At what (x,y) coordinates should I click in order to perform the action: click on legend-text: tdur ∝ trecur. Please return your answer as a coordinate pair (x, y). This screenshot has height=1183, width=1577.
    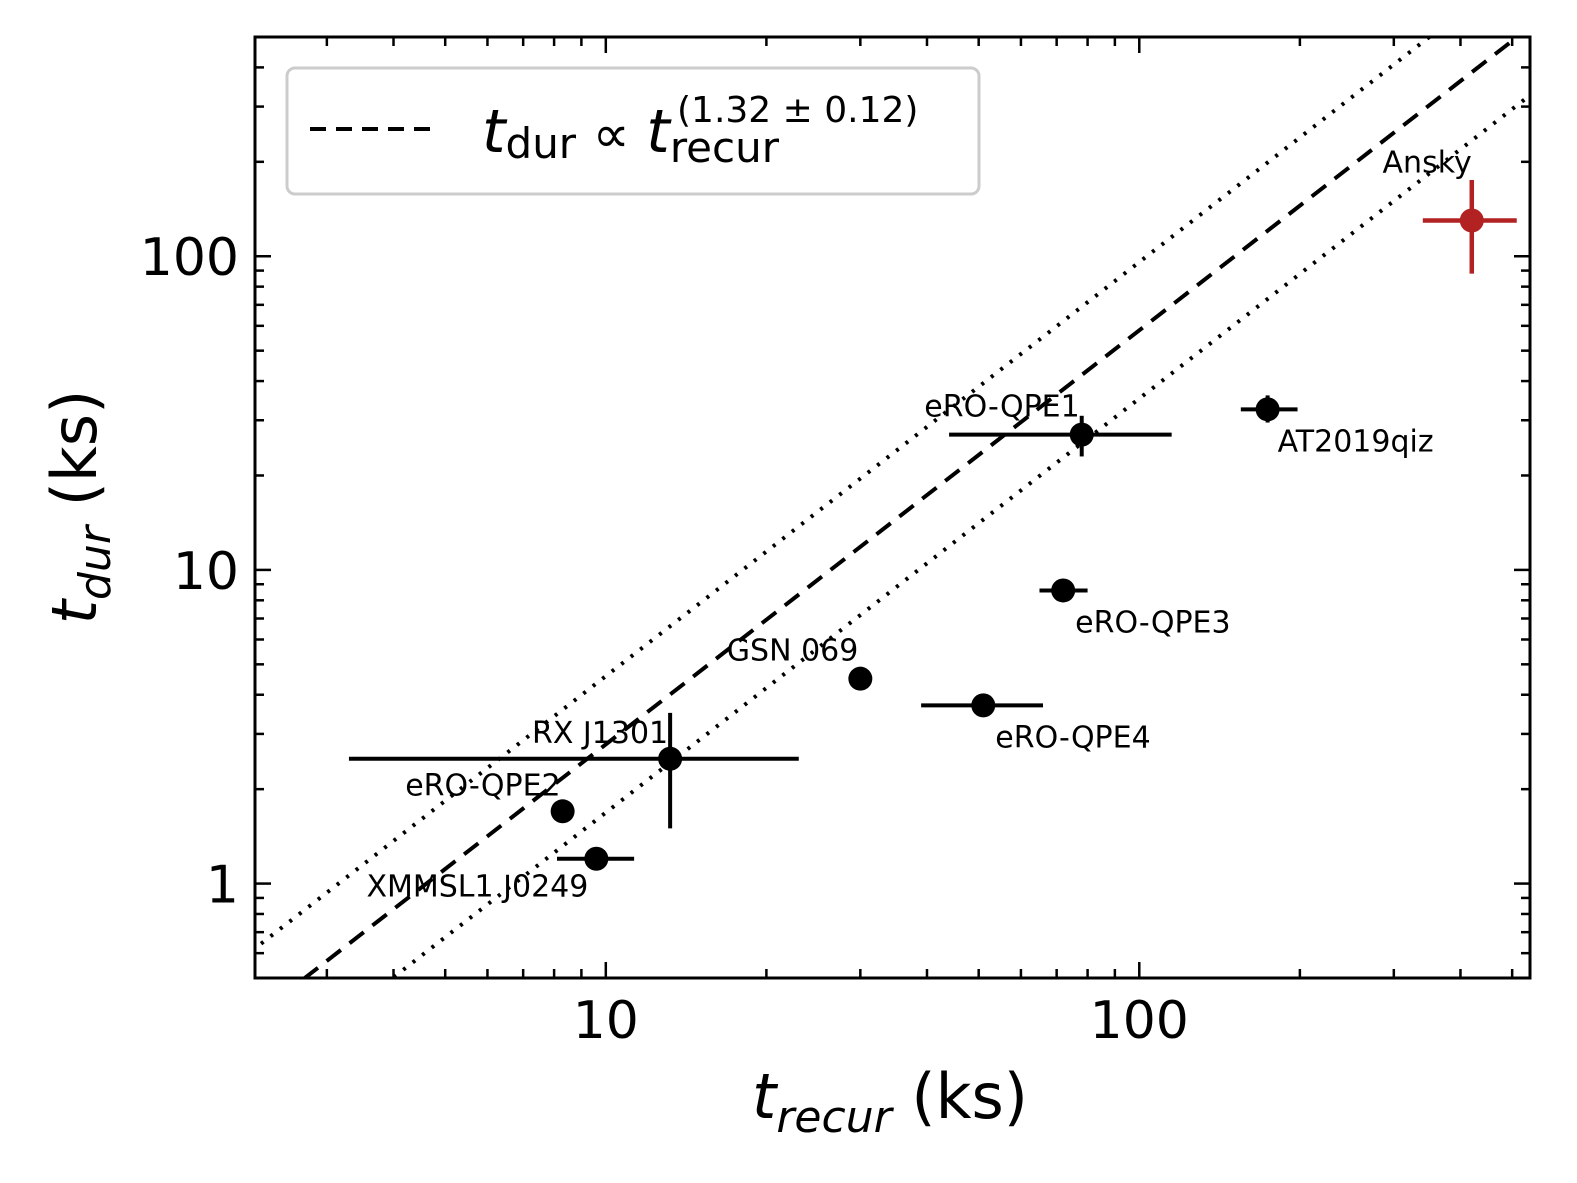
    Looking at the image, I should click on (631, 134).